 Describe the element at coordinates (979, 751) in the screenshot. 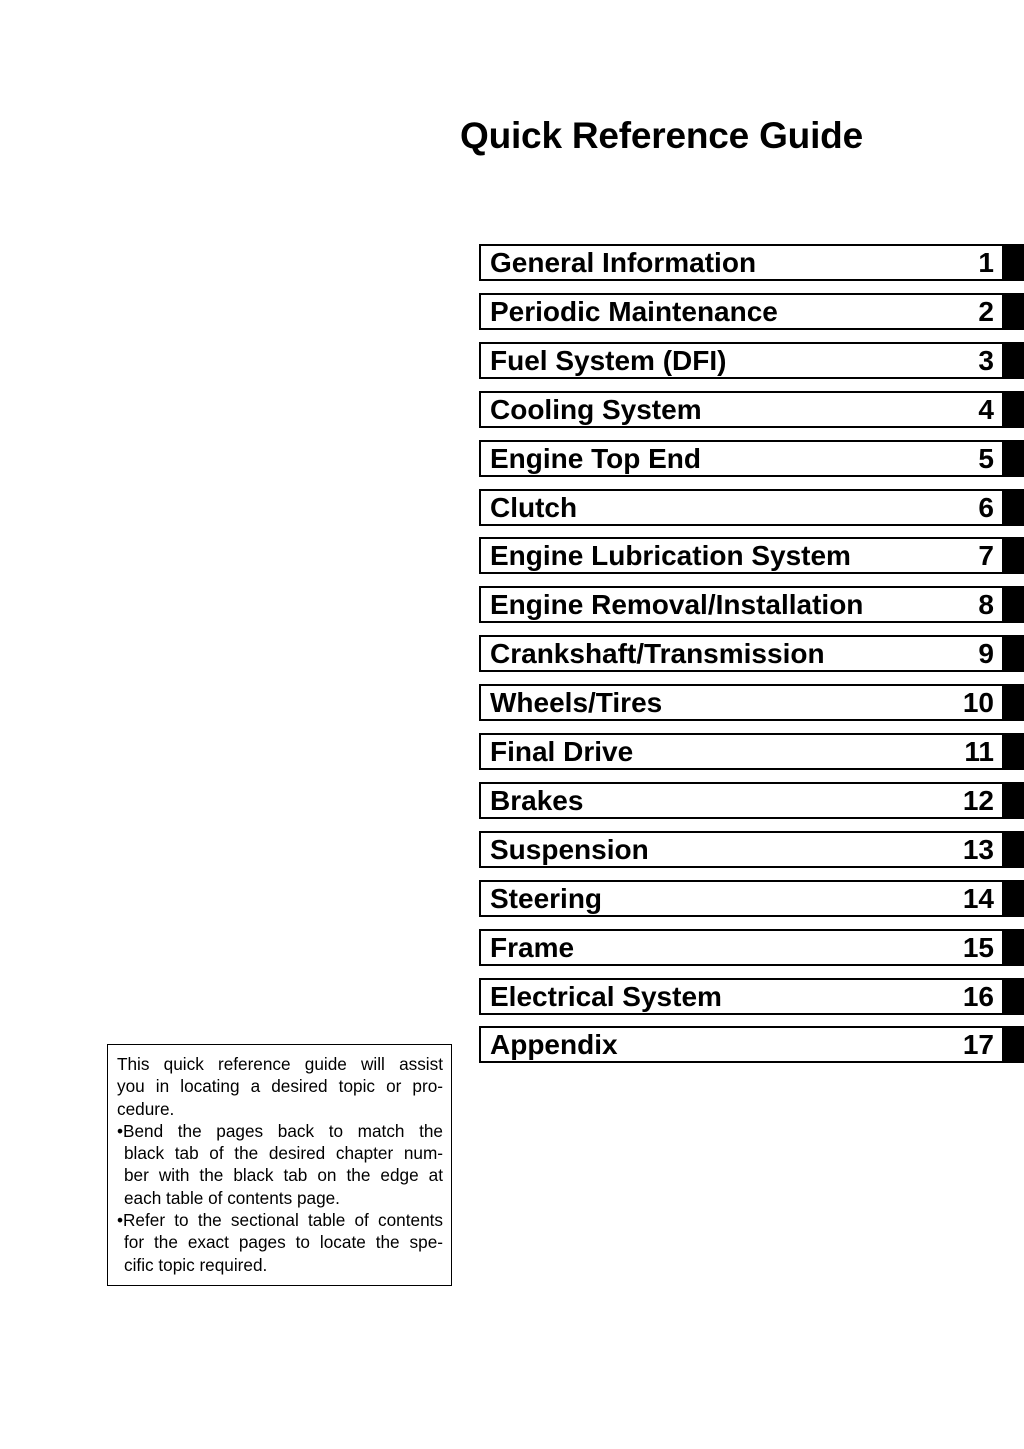

I see `chapter-number: 11` at that location.